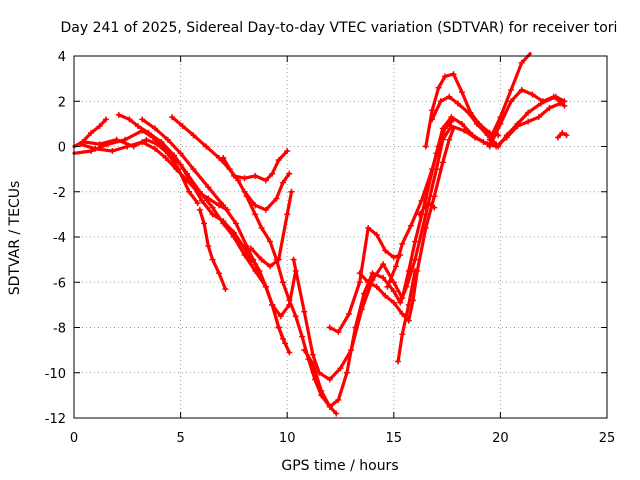 This screenshot has width=640, height=480. Describe the element at coordinates (287, 438) in the screenshot. I see `x-tick-label: 10` at that location.